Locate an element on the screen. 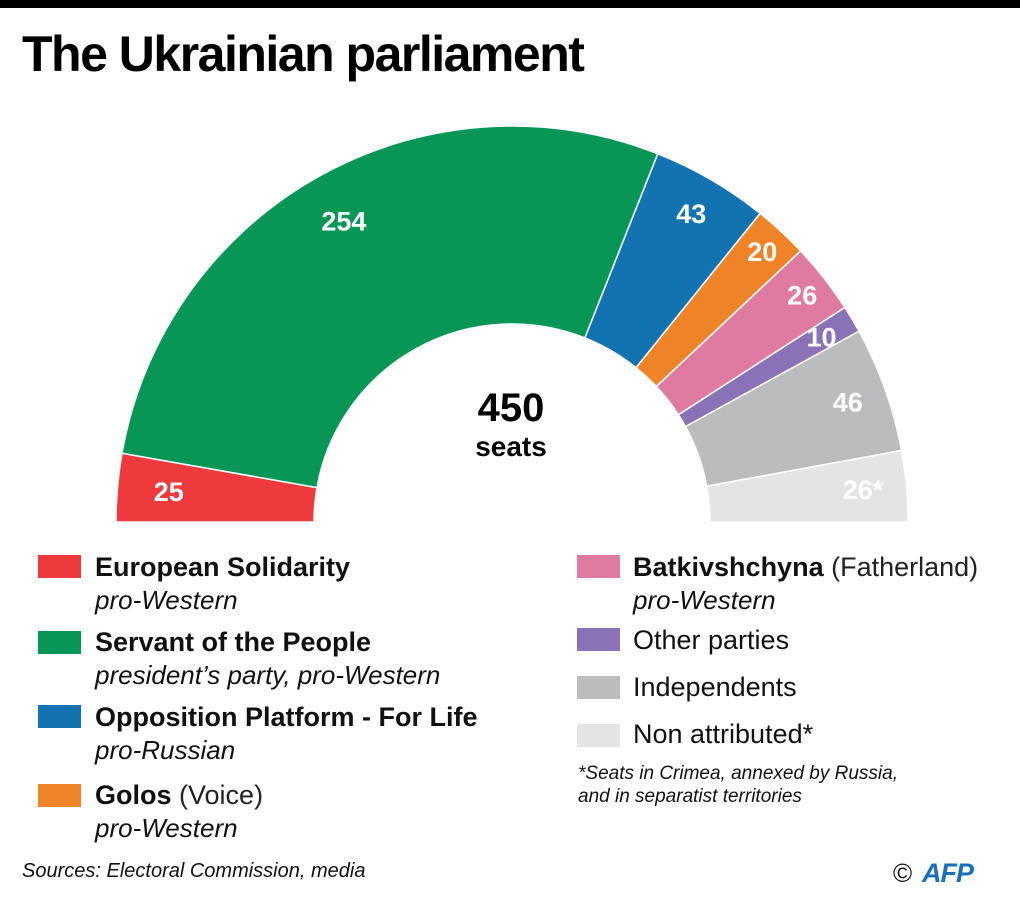  legend-label: Independents is located at coordinates (715, 687).